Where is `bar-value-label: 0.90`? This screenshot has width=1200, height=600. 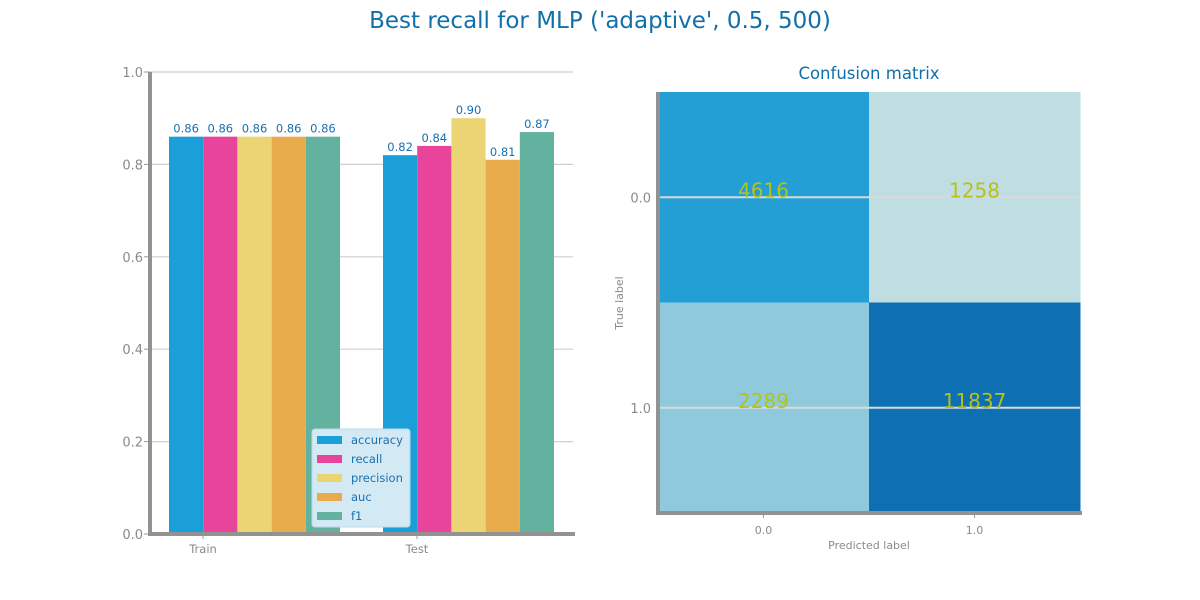 bar-value-label: 0.90 is located at coordinates (469, 110).